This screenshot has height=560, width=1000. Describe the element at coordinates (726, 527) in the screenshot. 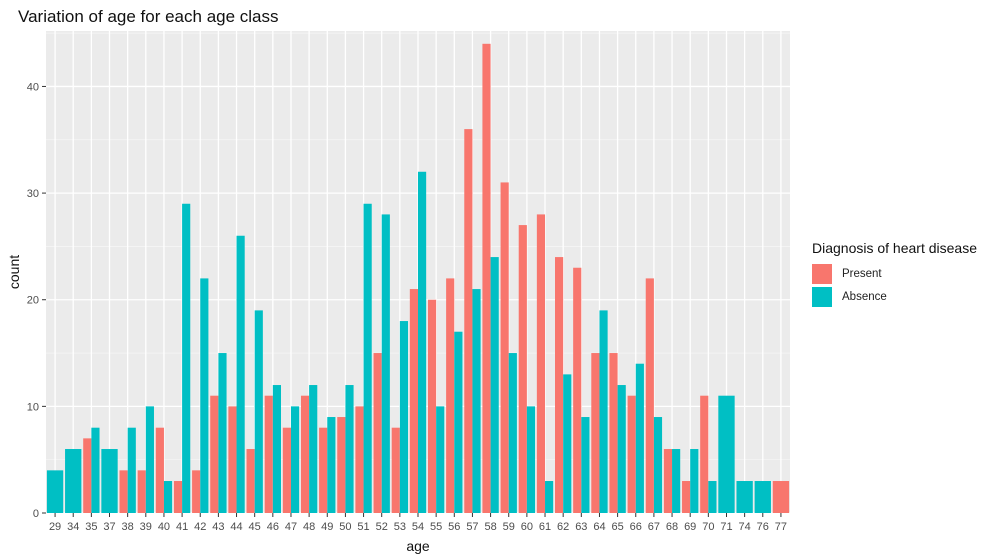

I see `x-tick-label: 71` at that location.